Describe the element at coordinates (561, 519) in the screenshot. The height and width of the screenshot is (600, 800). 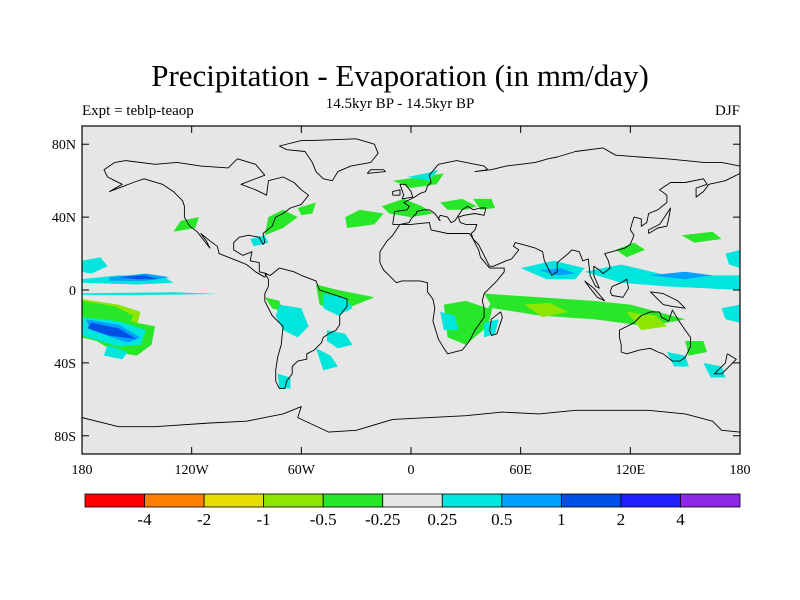
I see `colorbar-label-7: 1` at that location.